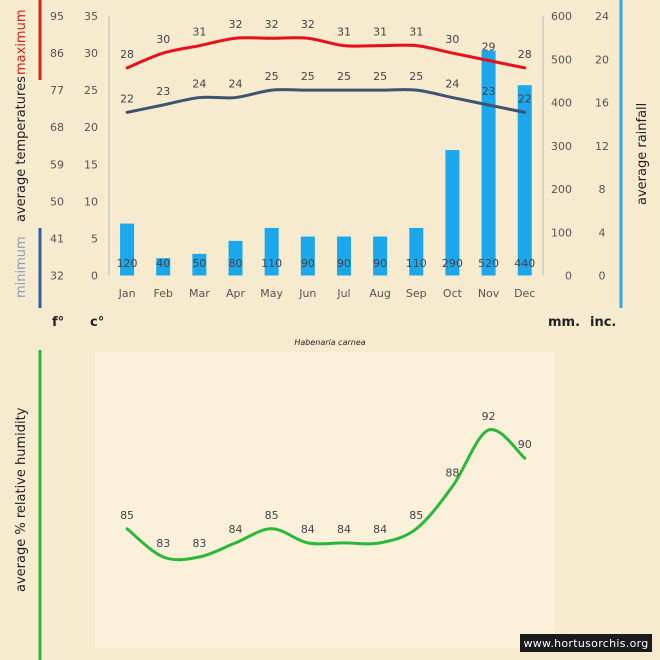  What do you see at coordinates (602, 146) in the screenshot?
I see `inch-tick-label: 12` at bounding box center [602, 146].